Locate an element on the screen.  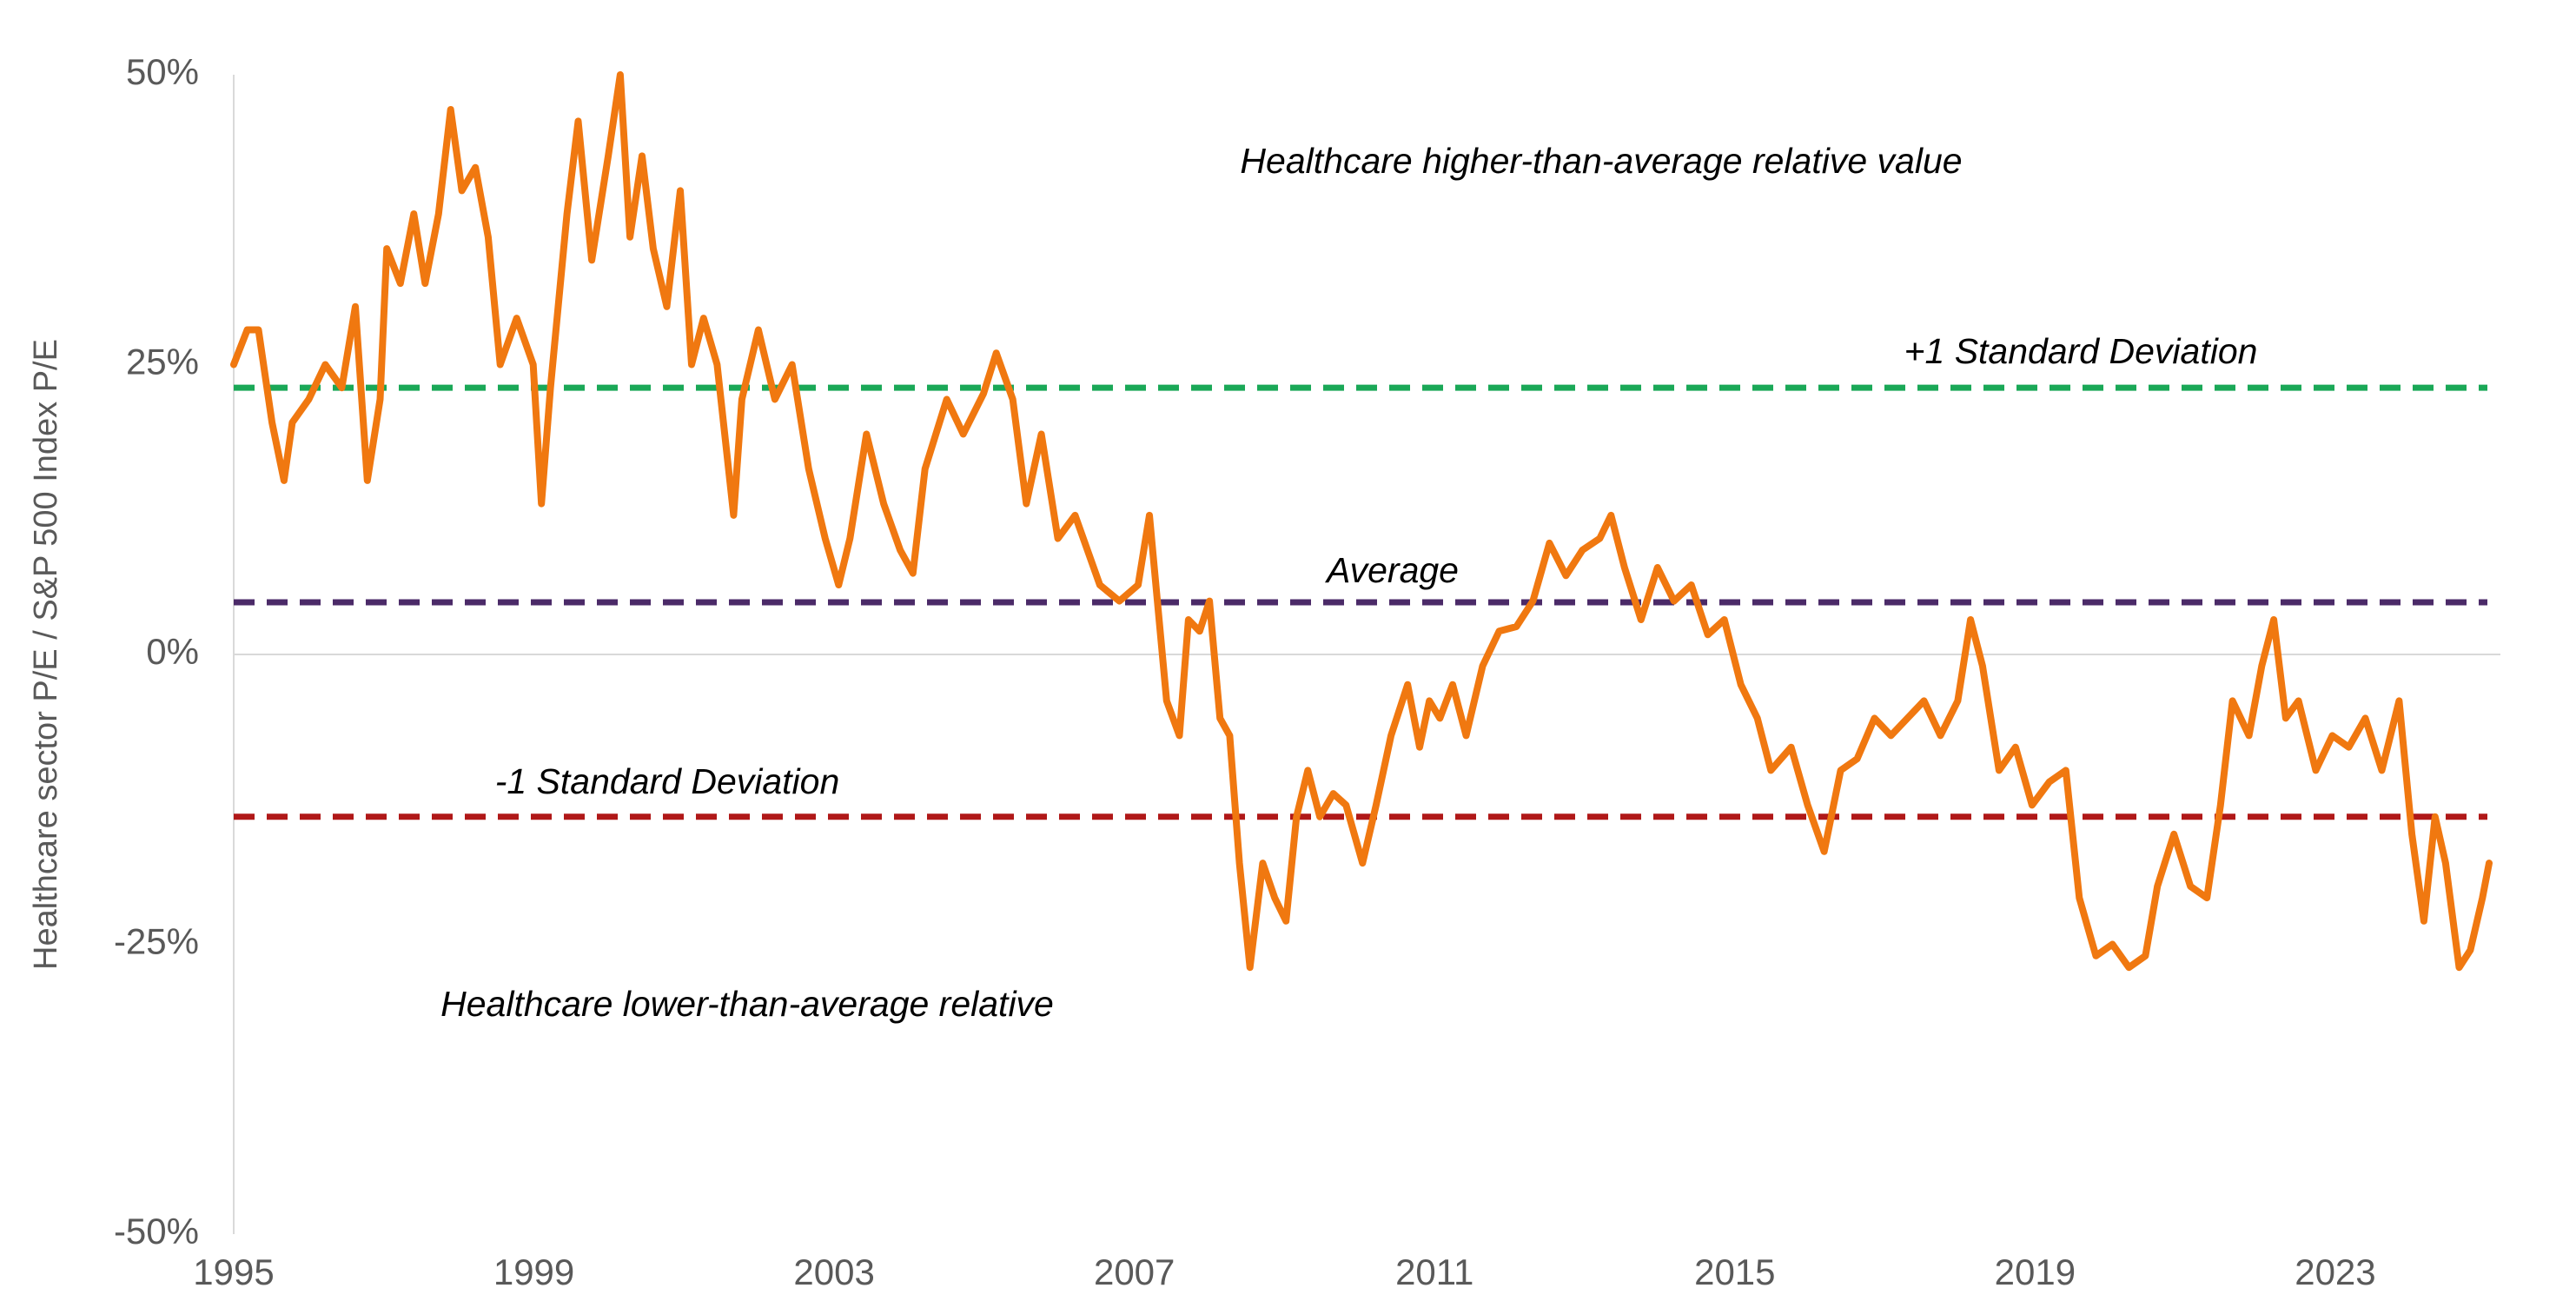
x-tick-label: 1999 is located at coordinates (533, 1272).